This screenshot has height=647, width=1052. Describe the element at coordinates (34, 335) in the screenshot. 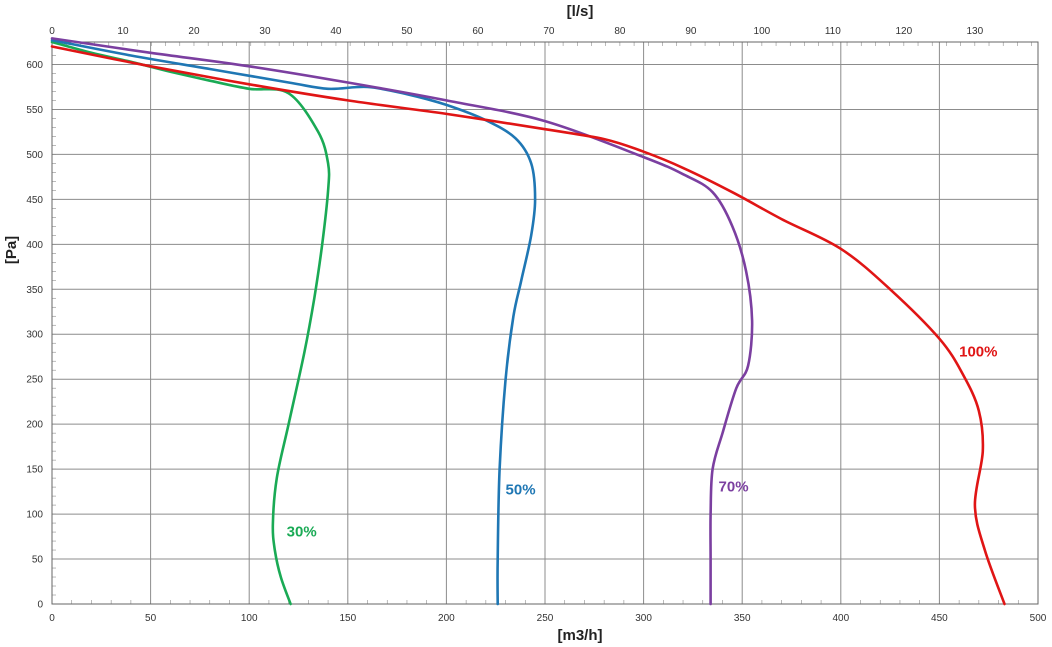

I see `y-tick-label: 300` at that location.